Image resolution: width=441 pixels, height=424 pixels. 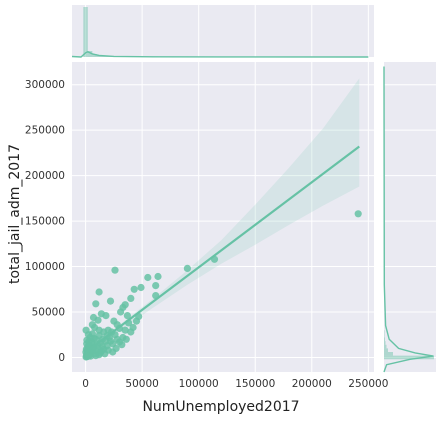 I want to click on x-axis-label: NumUnemployed2017, so click(x=220, y=407).